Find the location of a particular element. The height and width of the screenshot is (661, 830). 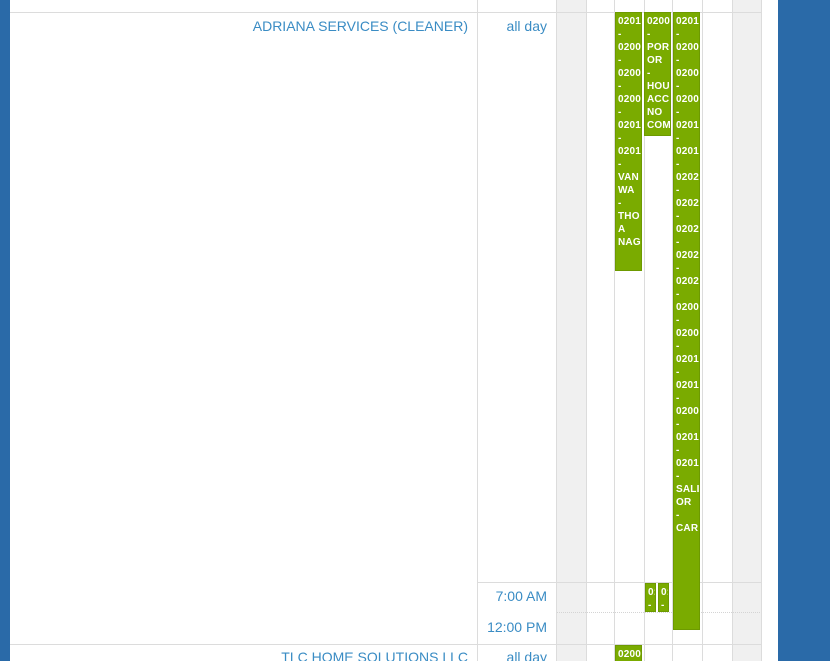

calendar-event: 0200 - POR OR - HOU ACC NO COM is located at coordinates (657, 74).